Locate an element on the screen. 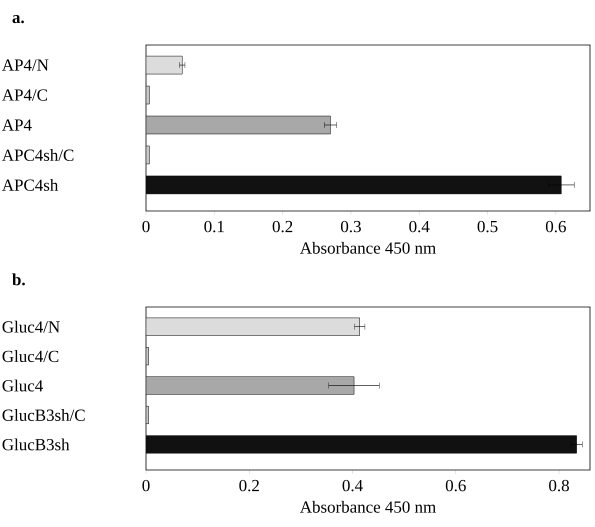  y-tick-label: AP4/C is located at coordinates (25, 95).